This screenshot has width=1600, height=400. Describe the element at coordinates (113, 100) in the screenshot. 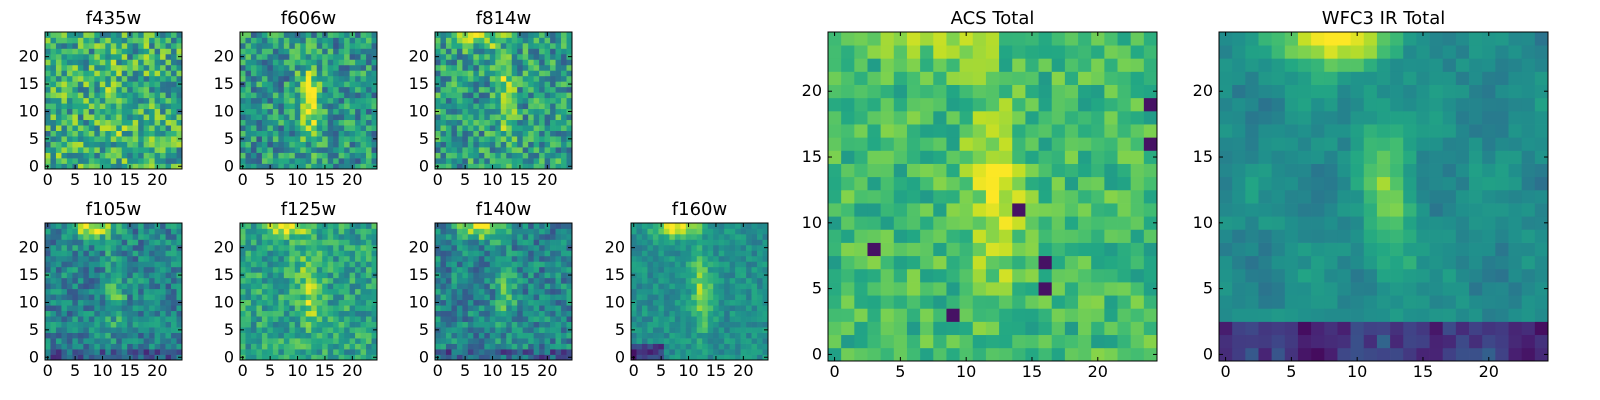

I see `axes-frame` at that location.